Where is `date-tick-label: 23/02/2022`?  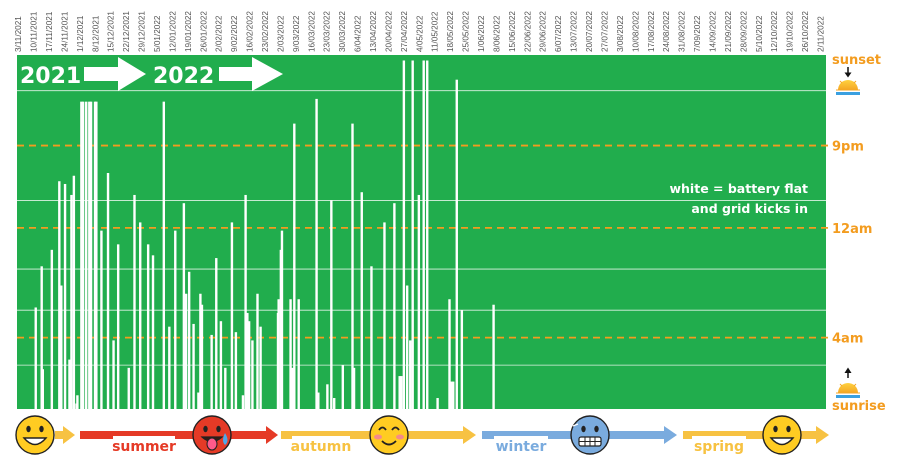
date-tick-label: 23/02/2022 is located at coordinates (265, 31).